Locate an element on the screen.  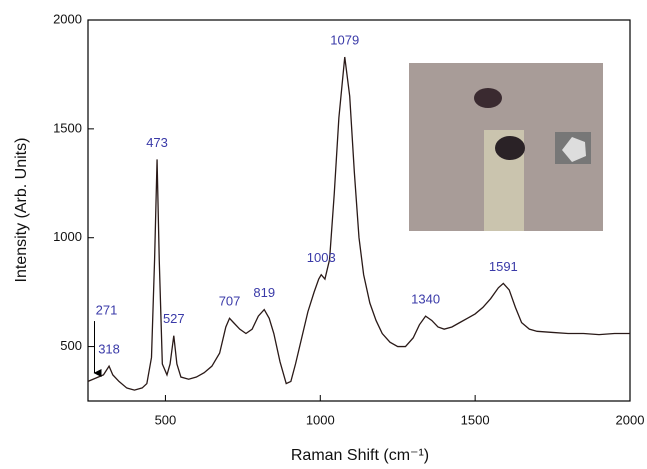
annotation-label: 707 is located at coordinates (230, 301).